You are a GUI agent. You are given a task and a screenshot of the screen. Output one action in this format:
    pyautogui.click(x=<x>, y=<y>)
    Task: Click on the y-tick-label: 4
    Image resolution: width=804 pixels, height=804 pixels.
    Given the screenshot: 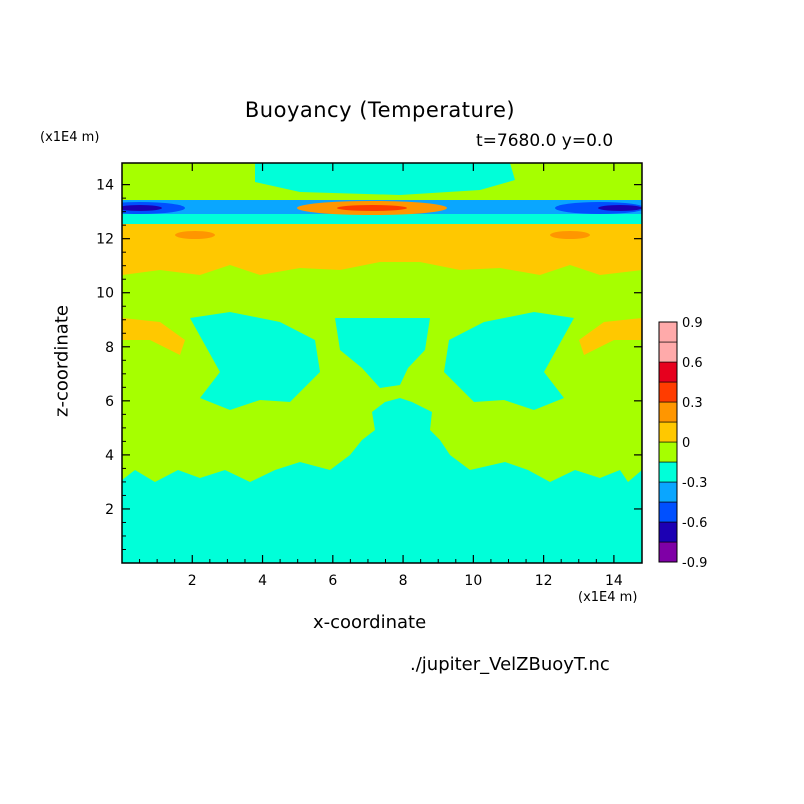 What is the action you would take?
    pyautogui.click(x=109, y=456)
    